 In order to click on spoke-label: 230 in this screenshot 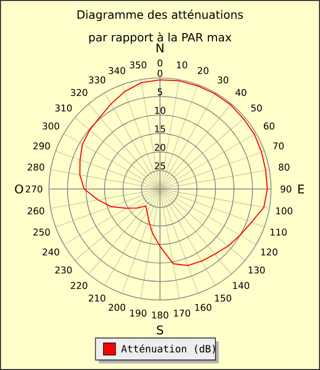, I will do `click(63, 270)`.